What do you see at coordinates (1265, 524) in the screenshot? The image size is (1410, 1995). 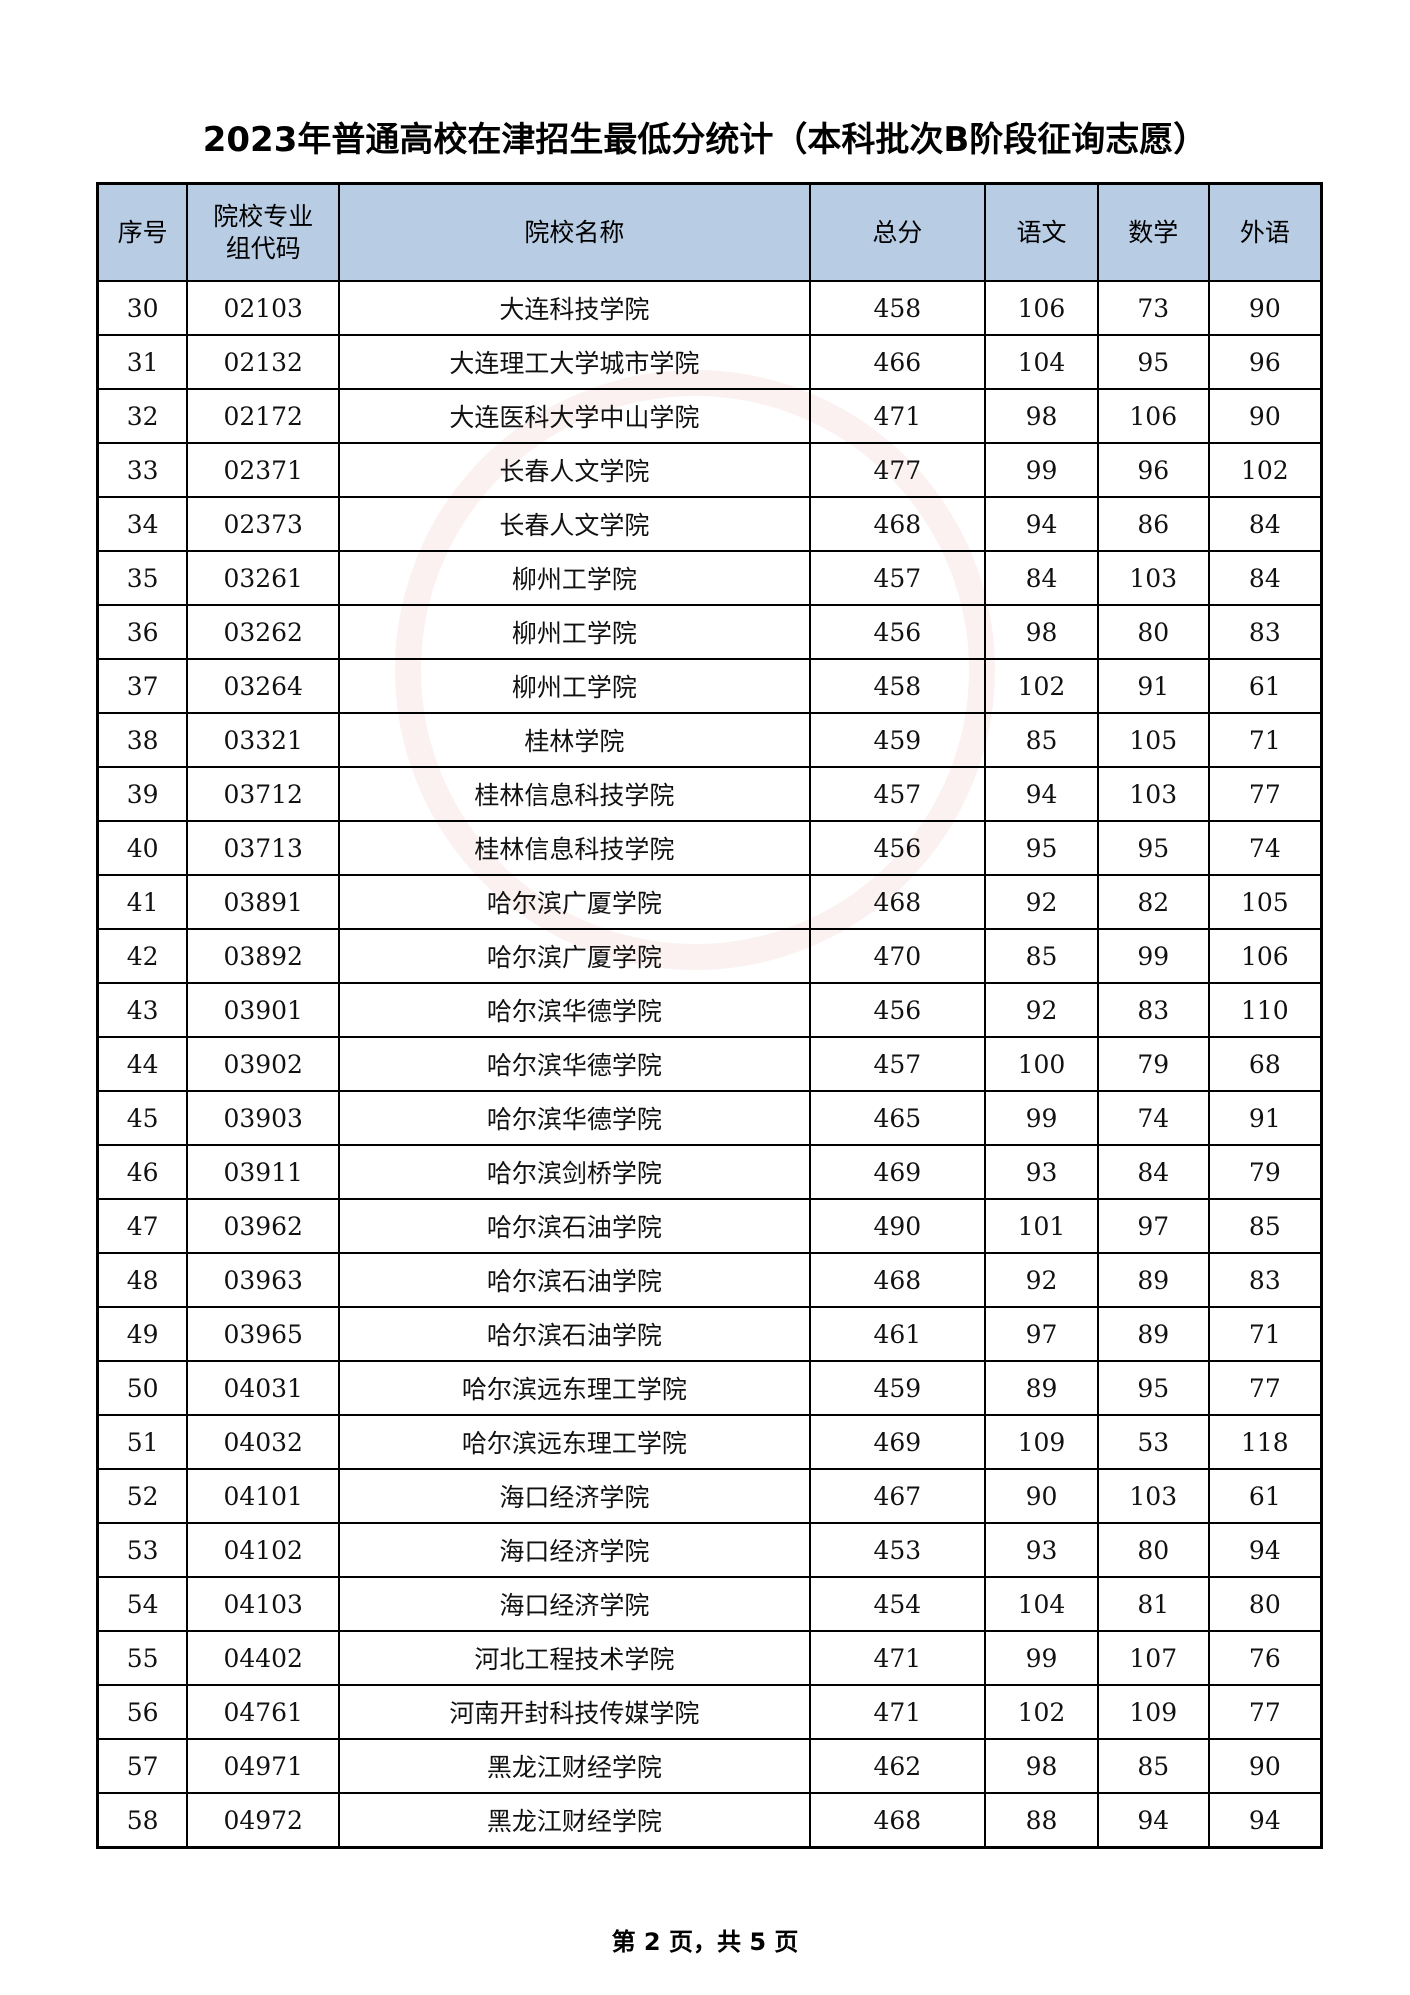 I see `cell-foreign: 84` at bounding box center [1265, 524].